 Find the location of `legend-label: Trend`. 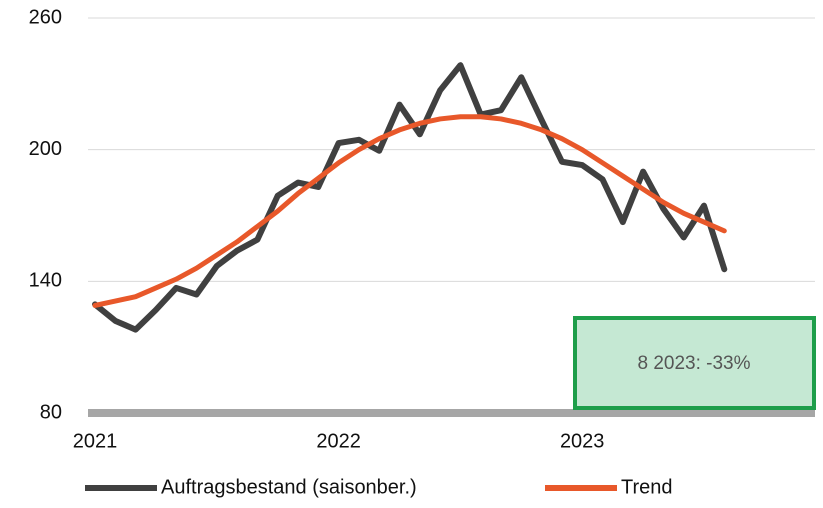

legend-label: Trend is located at coordinates (647, 487).